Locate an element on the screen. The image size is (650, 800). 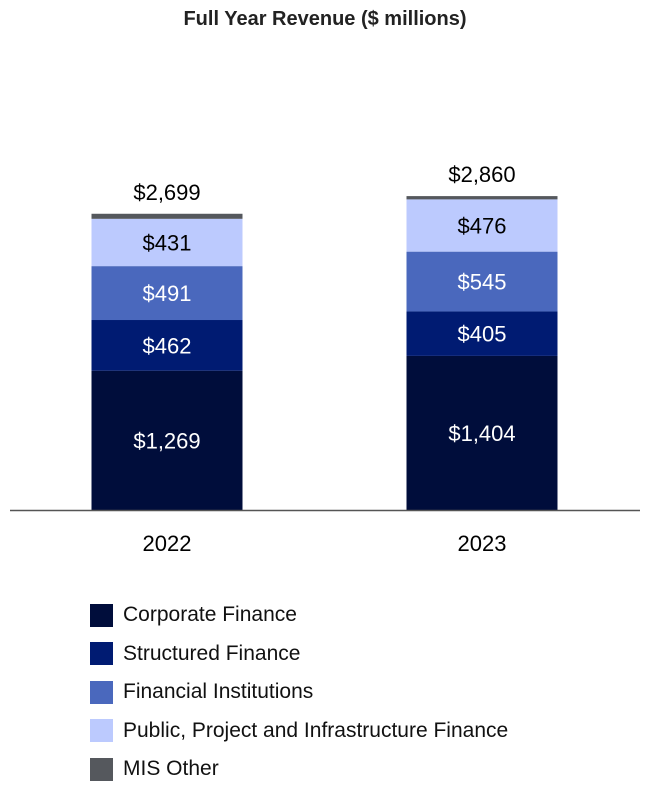
data-label: $491 is located at coordinates (167, 293).